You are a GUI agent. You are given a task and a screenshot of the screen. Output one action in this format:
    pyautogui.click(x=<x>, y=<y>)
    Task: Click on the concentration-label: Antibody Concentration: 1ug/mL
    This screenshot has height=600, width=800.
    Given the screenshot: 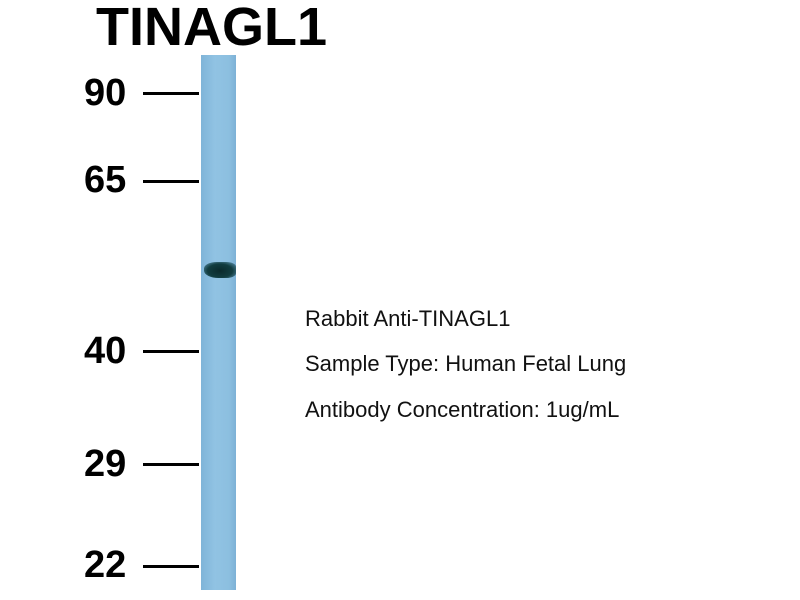 What is the action you would take?
    pyautogui.click(x=462, y=409)
    